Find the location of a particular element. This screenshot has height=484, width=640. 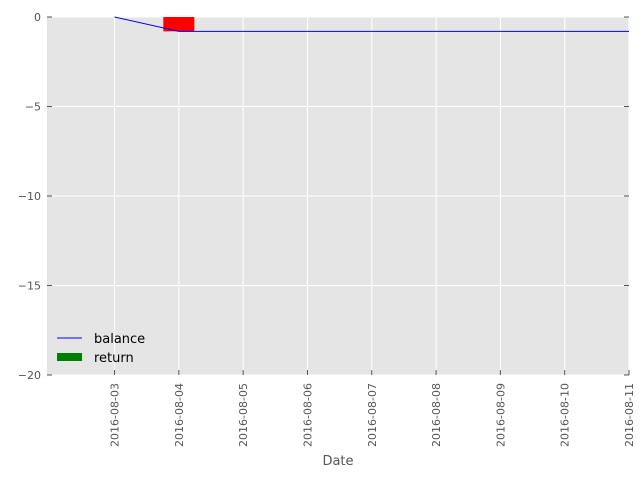

x-tick-label: 2016-08-08 is located at coordinates (436, 415).